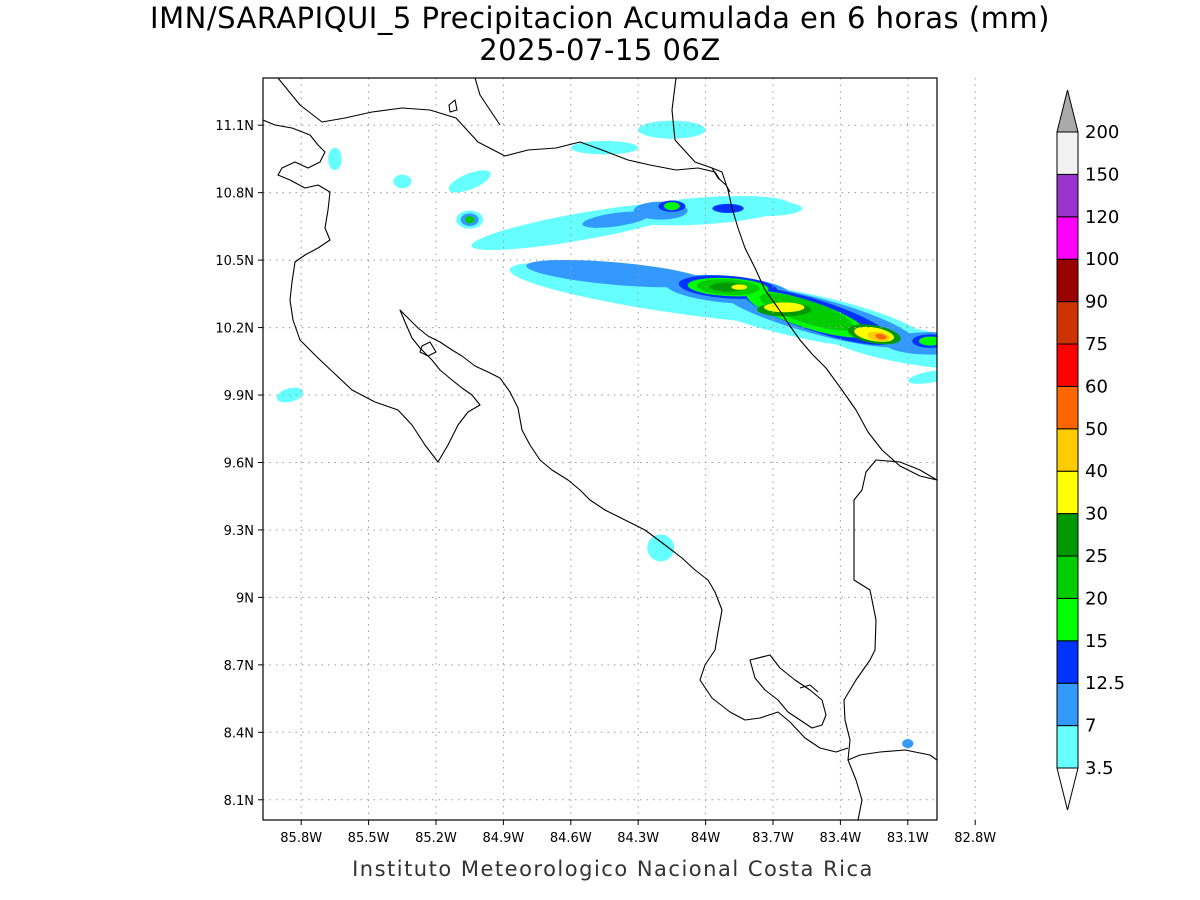 This screenshot has height=900, width=1200. Describe the element at coordinates (1096, 344) in the screenshot. I see `colorbar-label: 75` at that location.